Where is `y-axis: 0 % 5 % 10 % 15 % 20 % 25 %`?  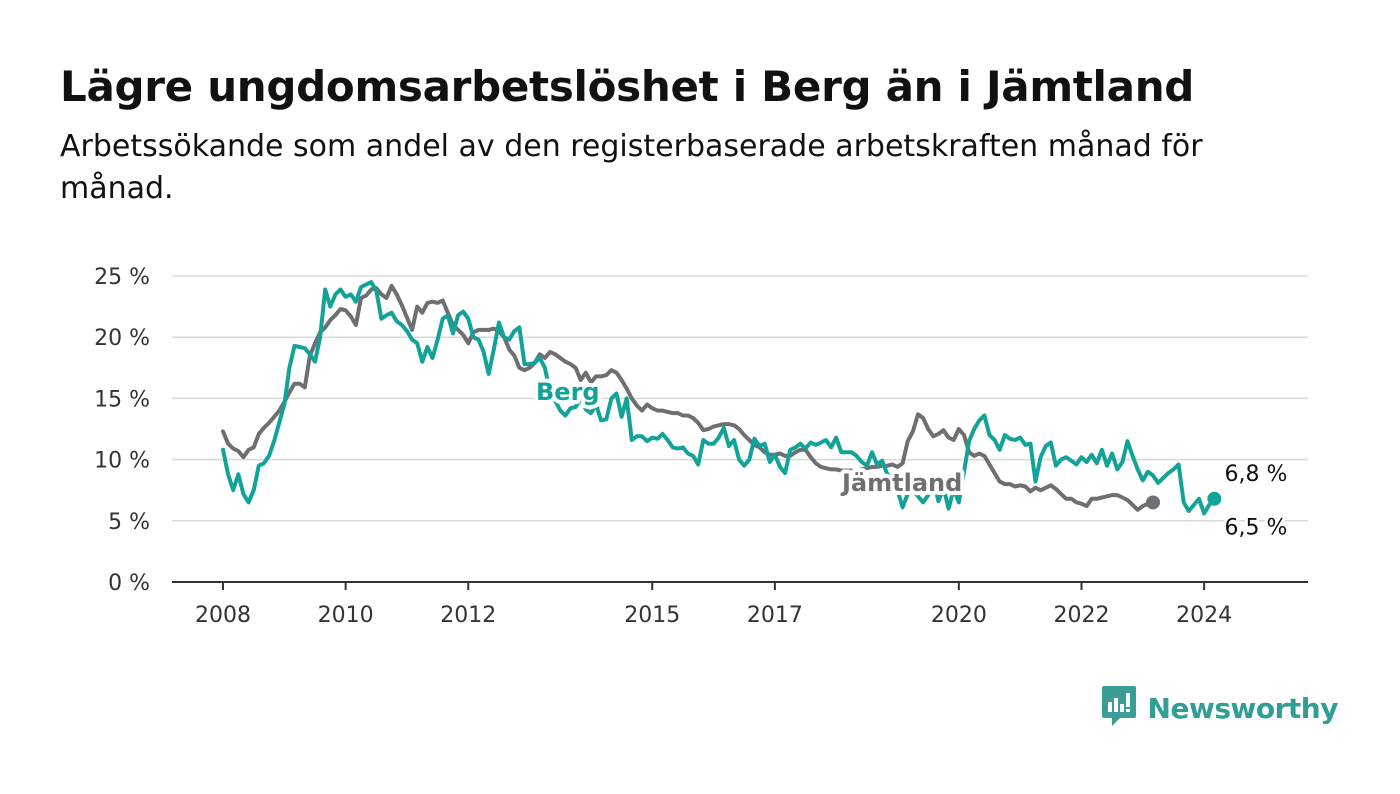
y-axis: 0 % 5 % 10 % 15 % 20 % 25 % is located at coordinates (122, 430).